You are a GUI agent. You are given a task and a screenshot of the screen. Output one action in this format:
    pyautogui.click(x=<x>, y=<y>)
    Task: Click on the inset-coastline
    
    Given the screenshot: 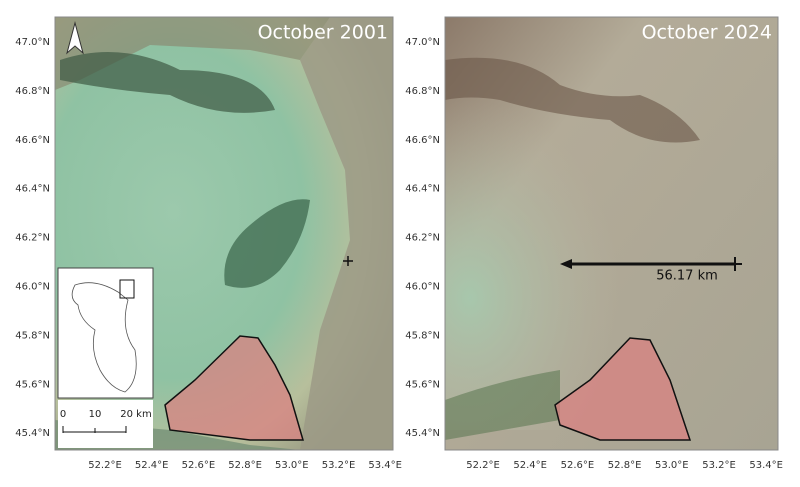 What is the action you would take?
    pyautogui.click(x=104, y=337)
    